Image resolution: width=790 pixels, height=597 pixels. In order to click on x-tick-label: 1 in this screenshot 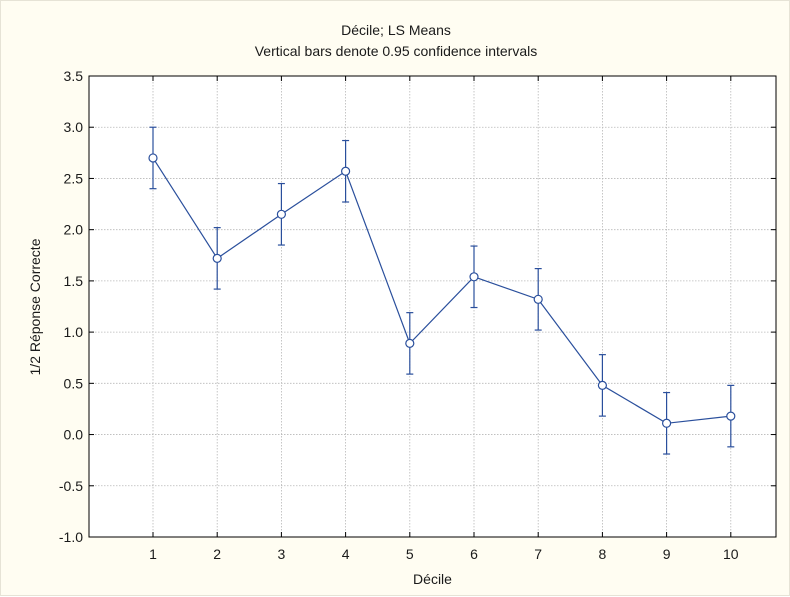, I will do `click(153, 554)`.